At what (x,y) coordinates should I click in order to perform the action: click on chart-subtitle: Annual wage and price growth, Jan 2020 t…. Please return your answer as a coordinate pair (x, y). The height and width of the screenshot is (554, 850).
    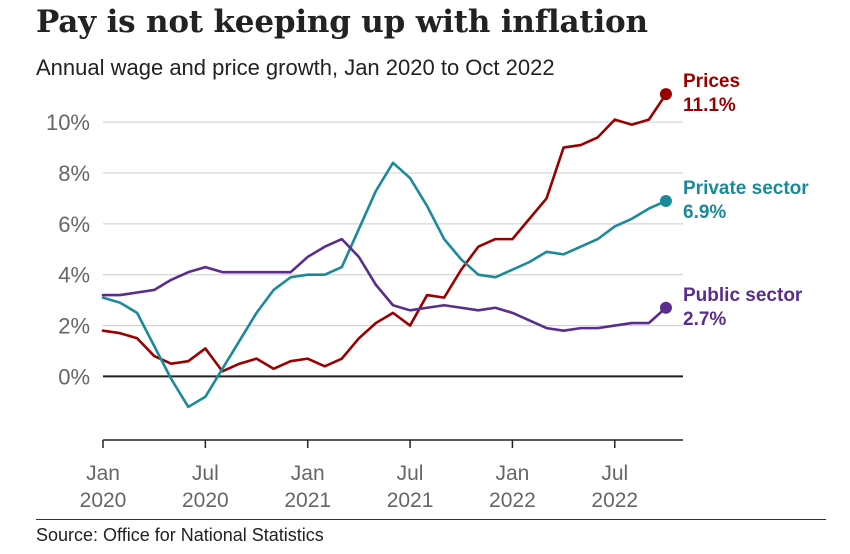
    Looking at the image, I should click on (295, 67).